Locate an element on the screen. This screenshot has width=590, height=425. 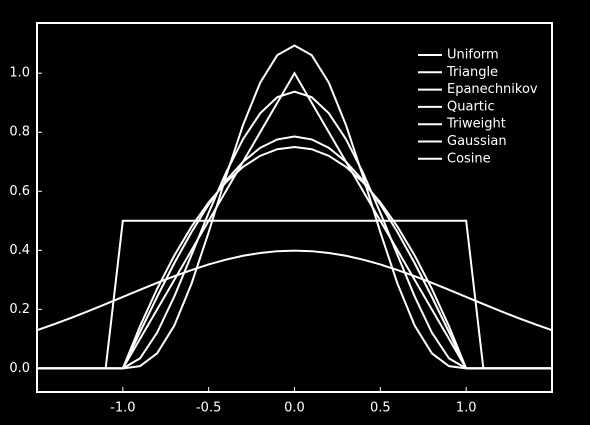
x-tick-label: -1.0 is located at coordinates (122, 408).